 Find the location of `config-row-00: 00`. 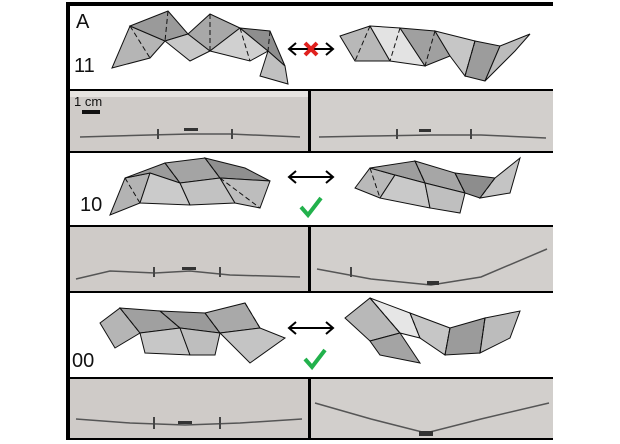

config-row-00: 00 is located at coordinates (311, 335).